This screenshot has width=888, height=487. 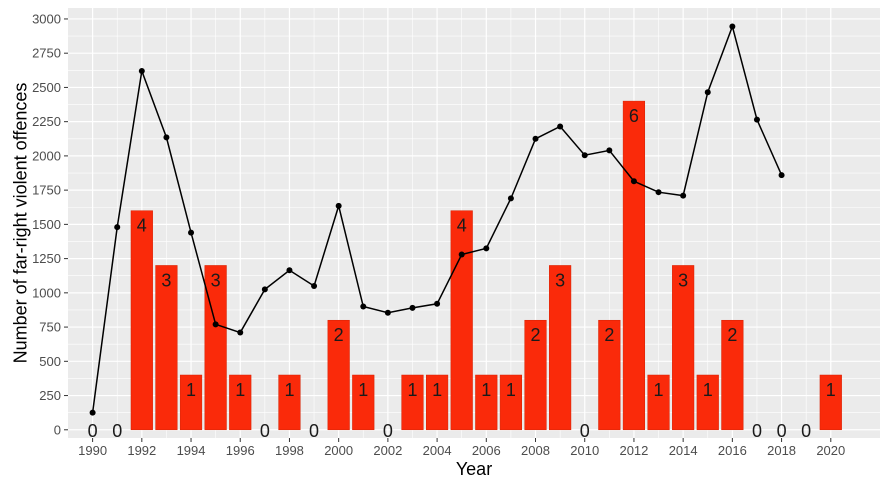 I want to click on x-tick-label: 2016, so click(x=732, y=450).